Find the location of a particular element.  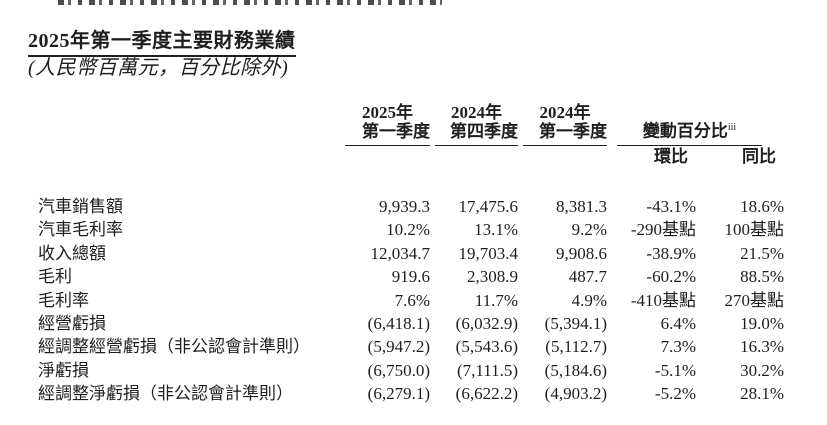

col-header-2024-q4: 2024年 第四季度 is located at coordinates (474, 124).